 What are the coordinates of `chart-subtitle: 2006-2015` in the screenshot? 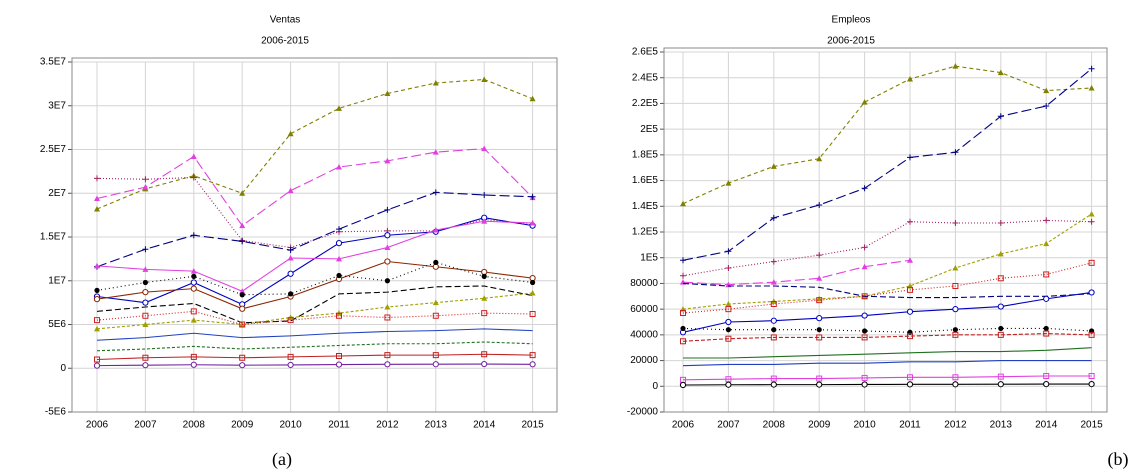 It's located at (851, 41).